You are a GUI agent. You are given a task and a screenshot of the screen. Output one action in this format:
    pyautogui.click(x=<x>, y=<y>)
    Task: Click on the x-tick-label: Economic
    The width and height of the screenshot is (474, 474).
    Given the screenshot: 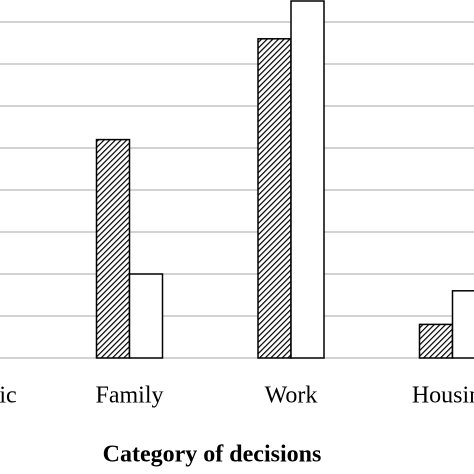 What is the action you would take?
    pyautogui.click(x=8, y=396)
    